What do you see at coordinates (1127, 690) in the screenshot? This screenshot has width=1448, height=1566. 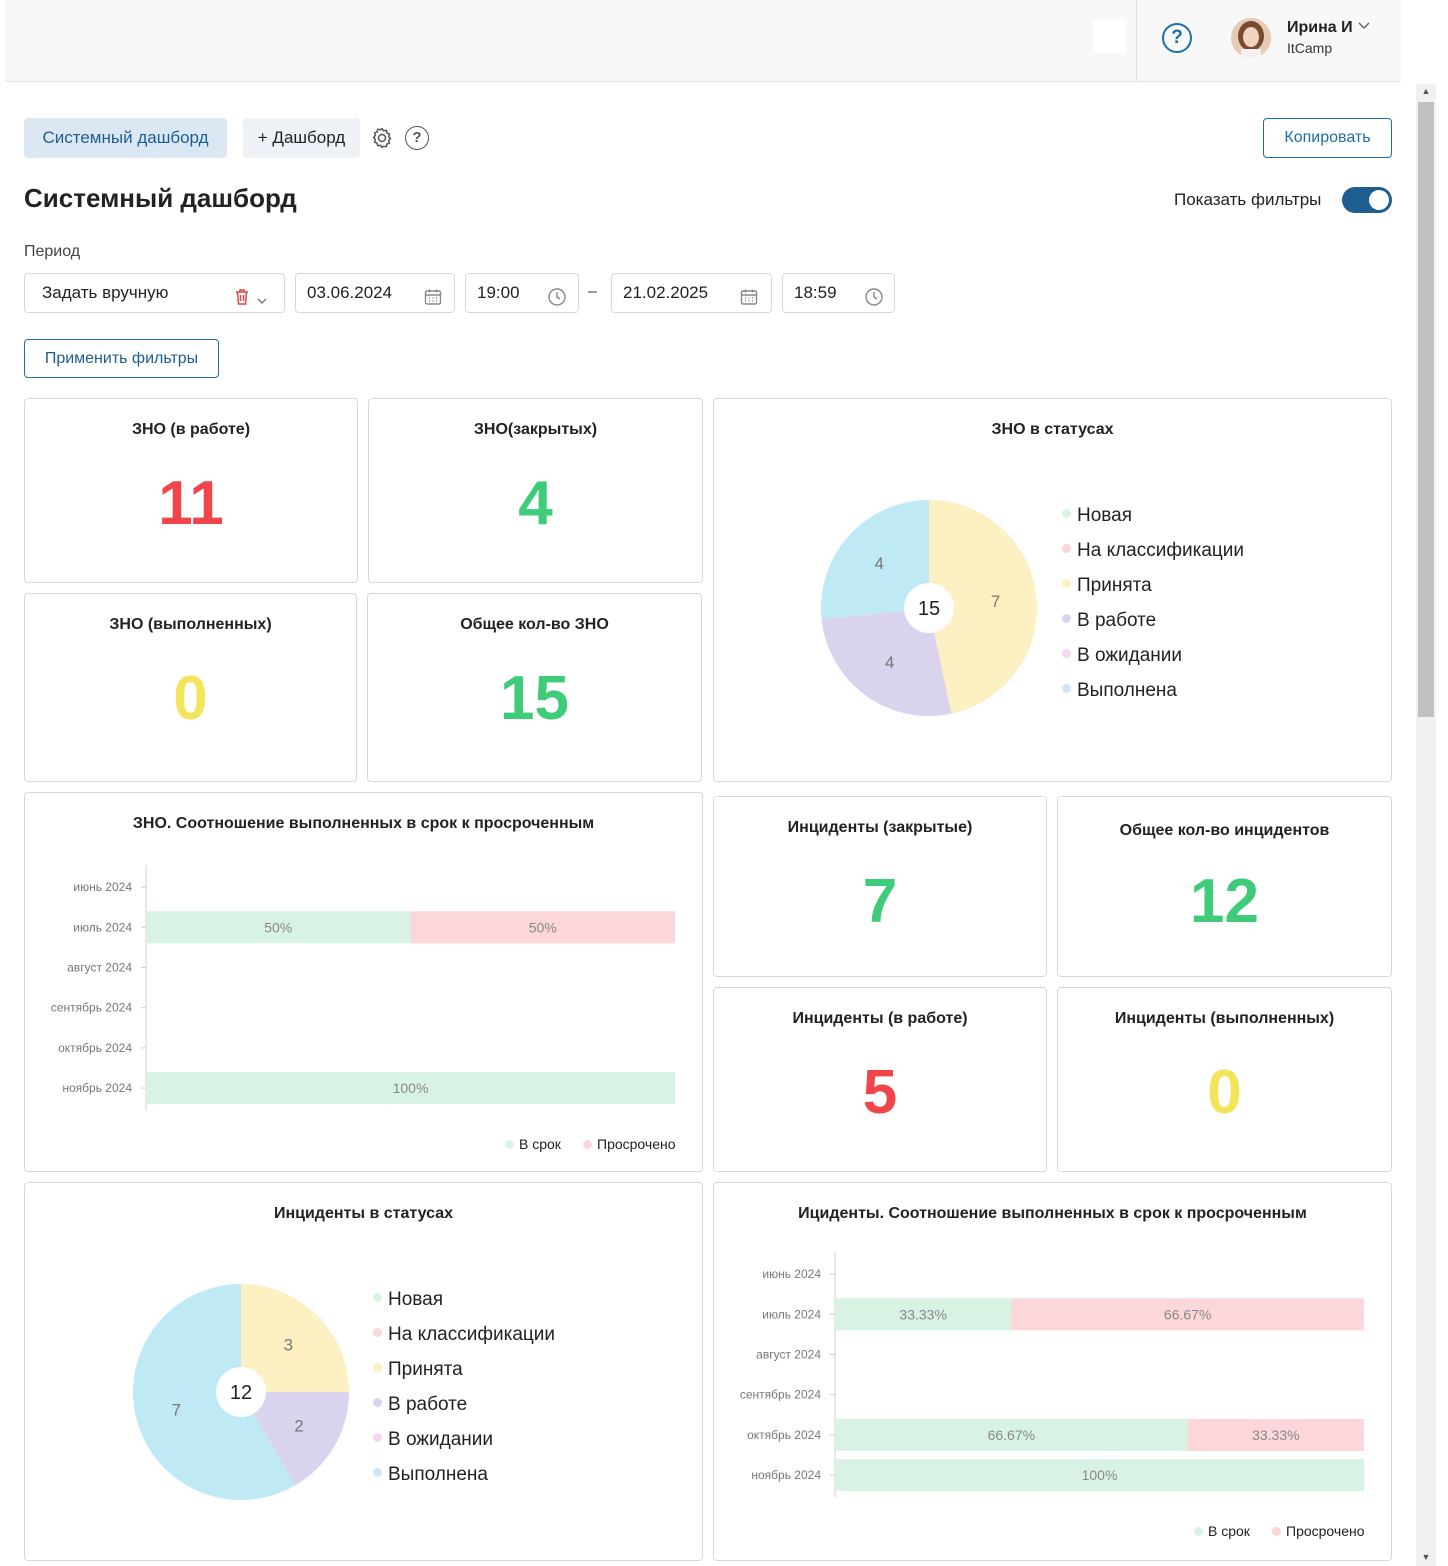 I see `legend-label: Выполнена` at bounding box center [1127, 690].